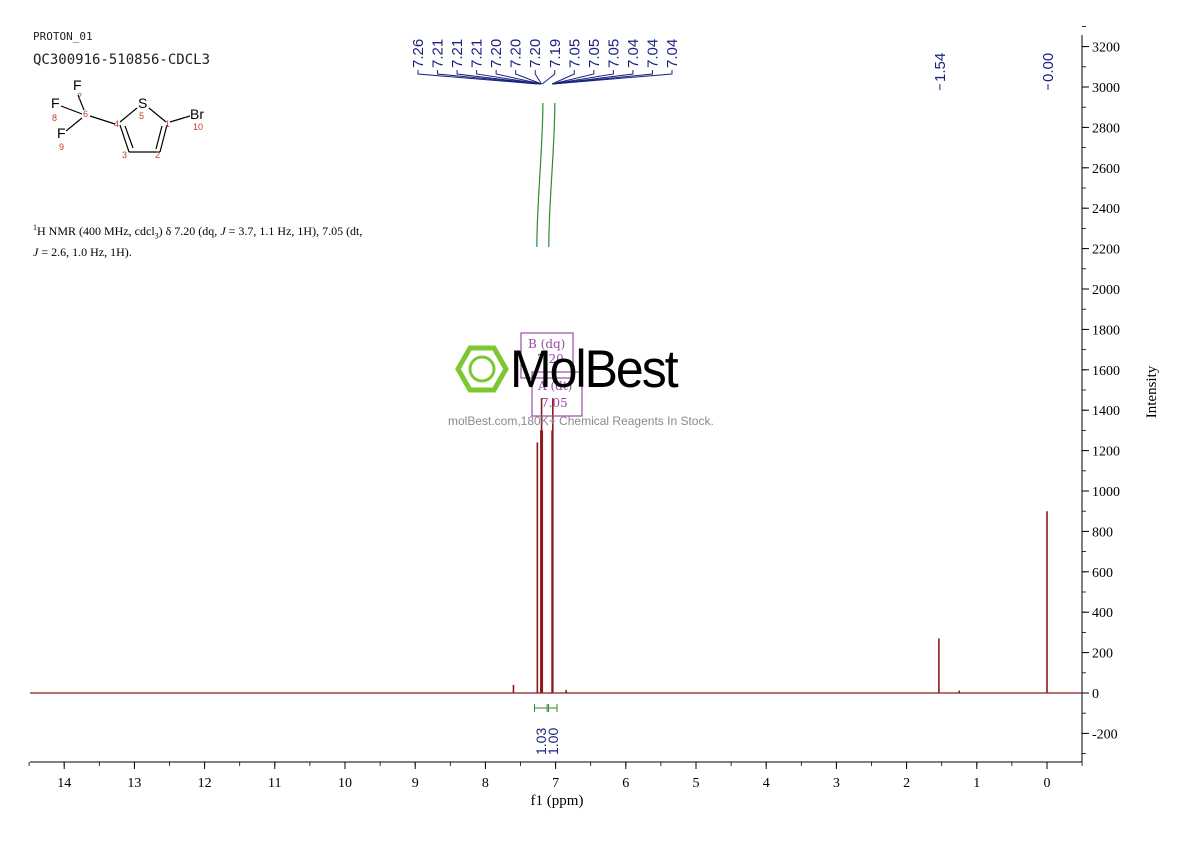 This screenshot has width=1190, height=841. What do you see at coordinates (61, 147) in the screenshot?
I see `atom-num-9: 9` at bounding box center [61, 147].